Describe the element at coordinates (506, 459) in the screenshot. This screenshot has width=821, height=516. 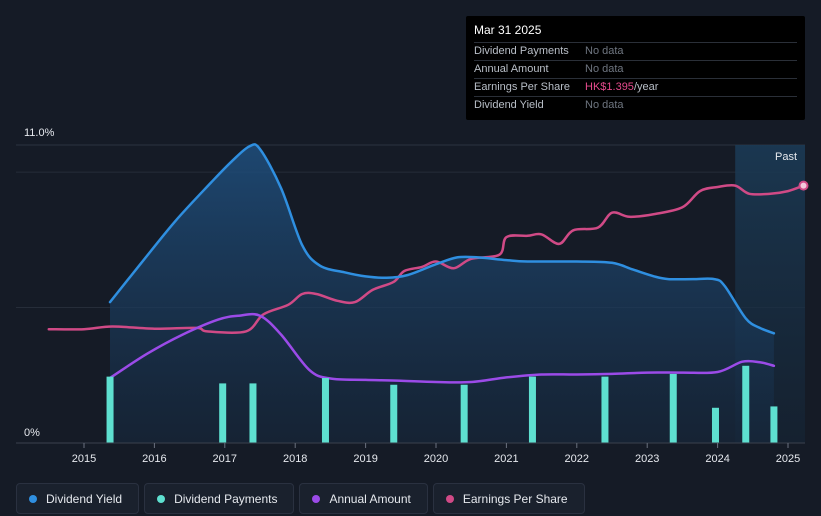
I see `x-tick-label: 2021` at that location.